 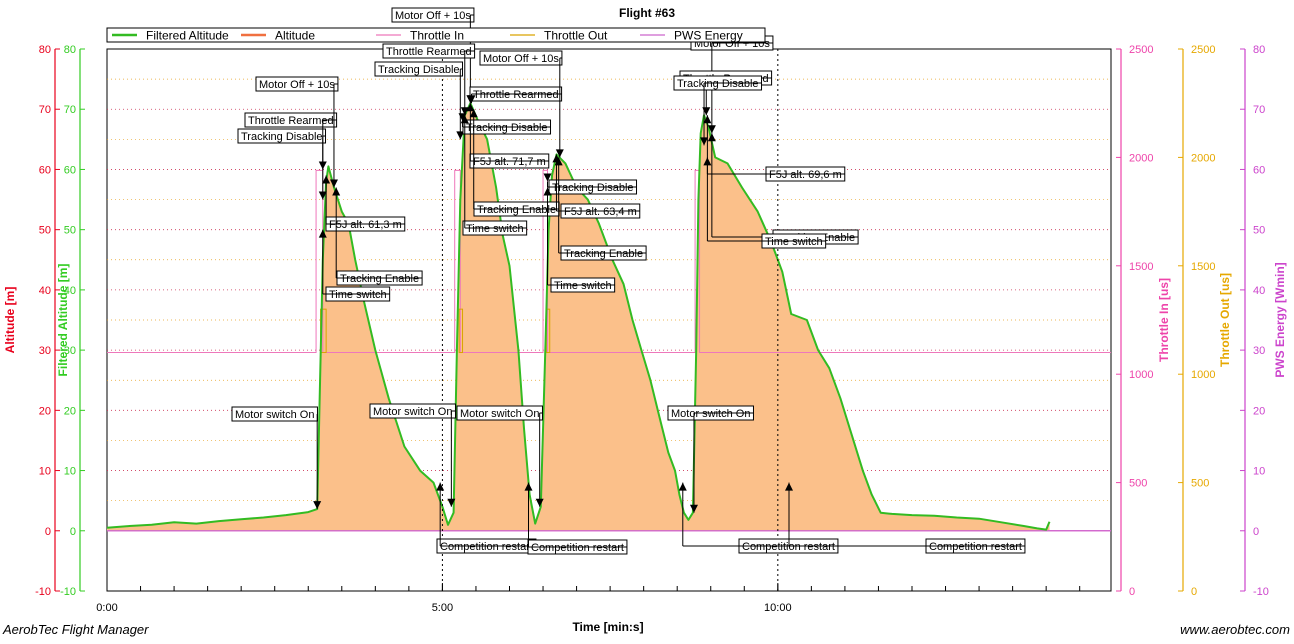 I want to click on axis-tick-label-alt: 60, so click(x=45, y=170).